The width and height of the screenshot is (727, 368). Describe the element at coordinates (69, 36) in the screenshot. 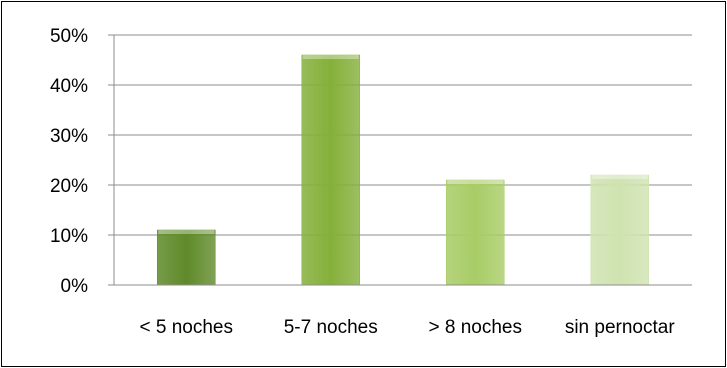

I see `y-tick-label: 50%` at that location.